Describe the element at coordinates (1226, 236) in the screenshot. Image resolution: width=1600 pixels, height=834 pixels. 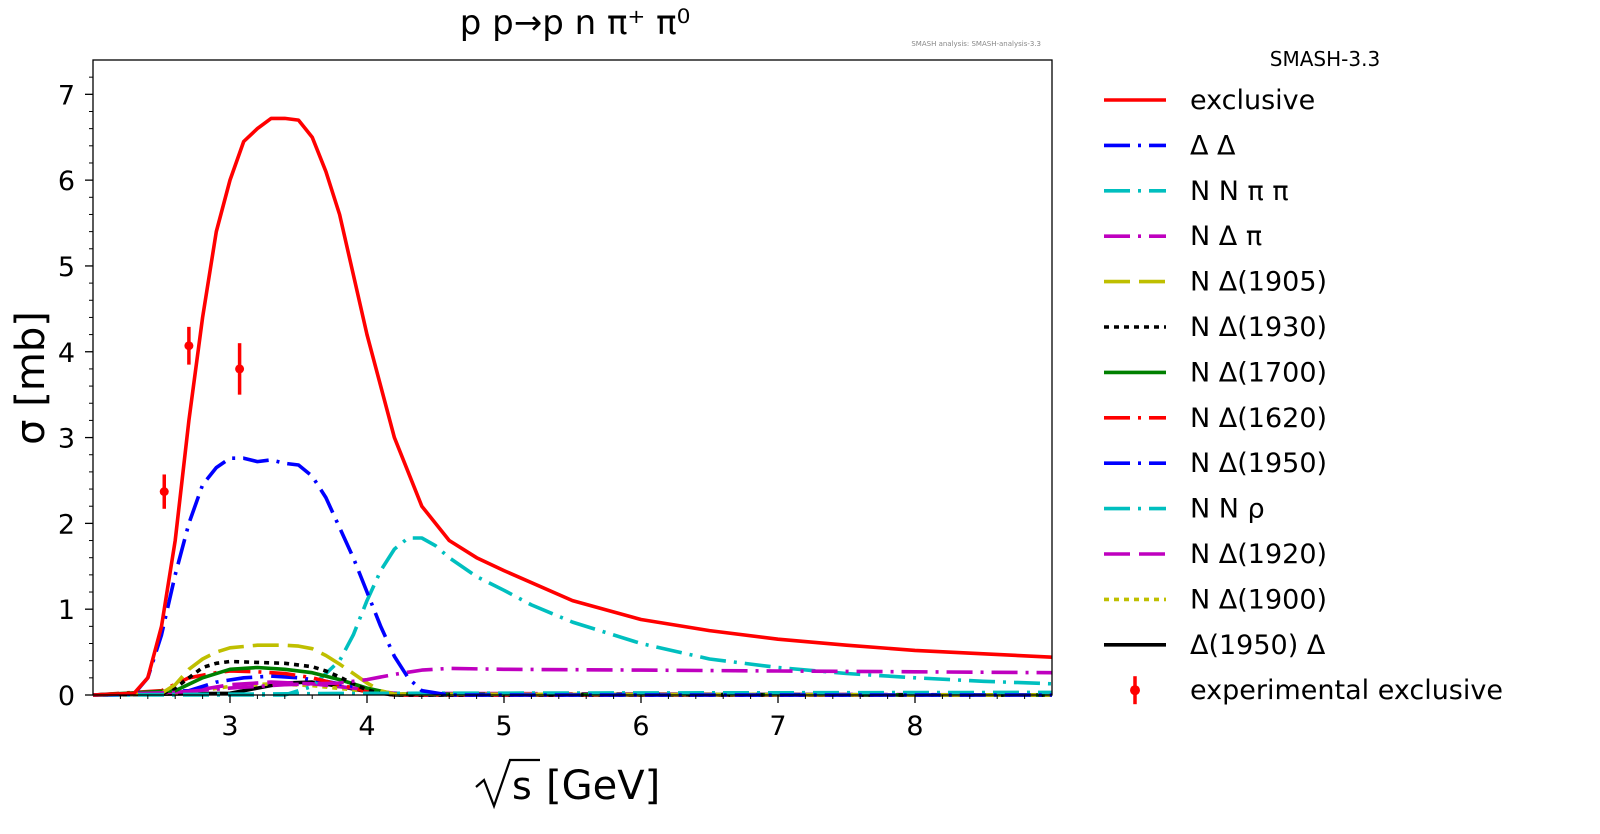
I see `legend-label: N Δ π` at that location.